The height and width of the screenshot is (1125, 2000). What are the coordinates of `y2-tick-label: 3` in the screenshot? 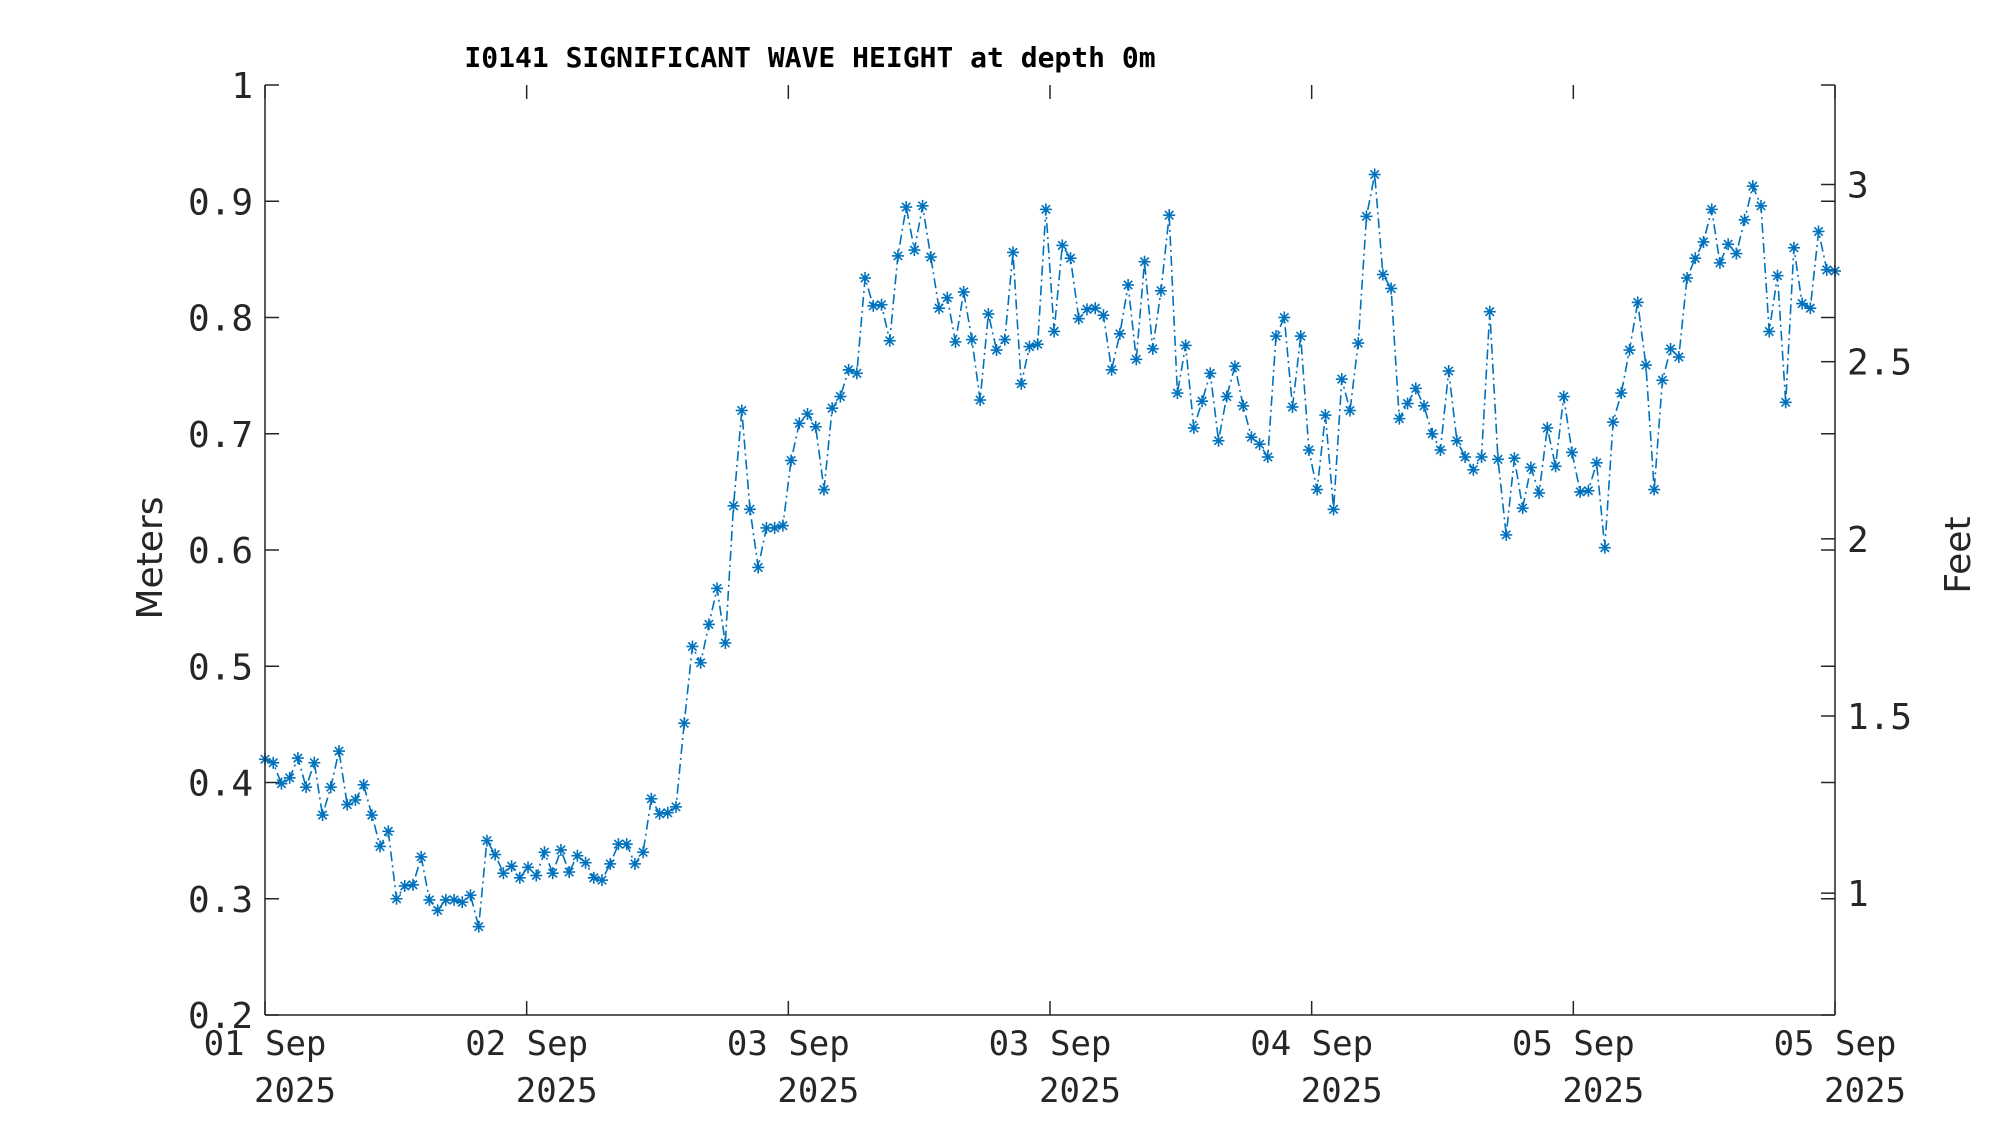 It's located at (1858, 186).